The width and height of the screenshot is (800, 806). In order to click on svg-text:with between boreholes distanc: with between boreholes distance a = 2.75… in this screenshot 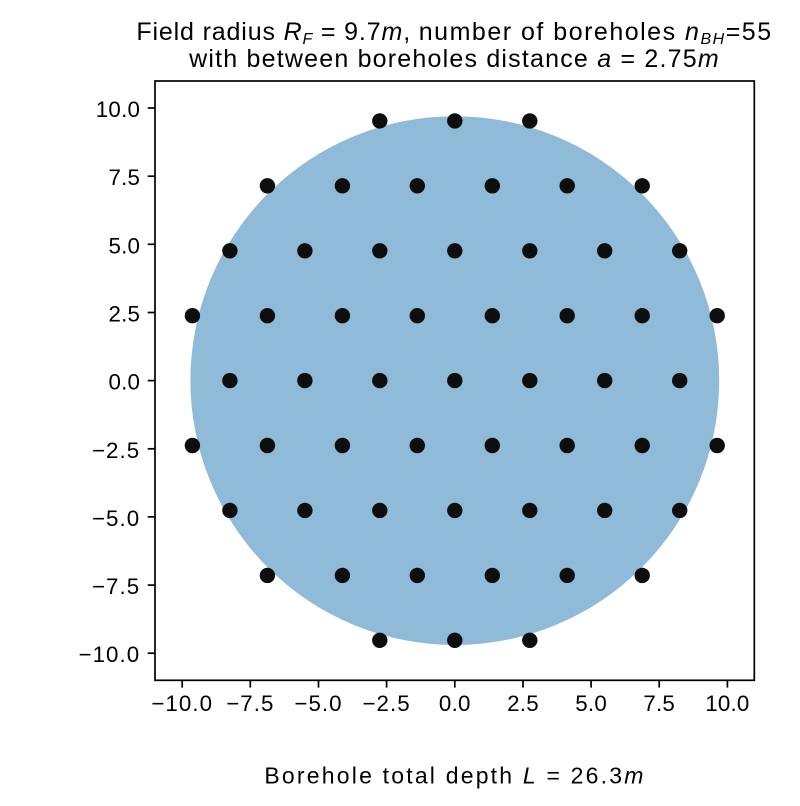, I will do `click(454, 59)`.